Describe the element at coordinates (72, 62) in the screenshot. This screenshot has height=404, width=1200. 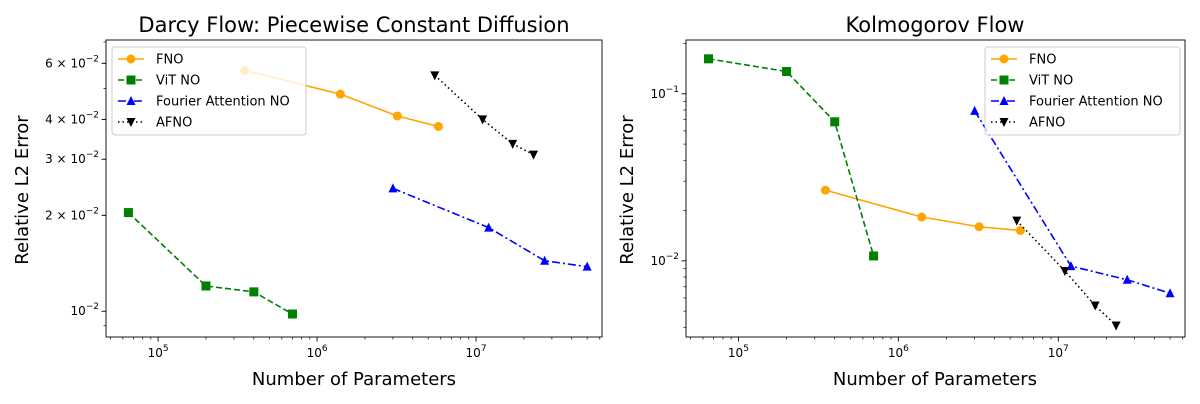
I see `y-tick-label: 6 × 10⁻²` at that location.